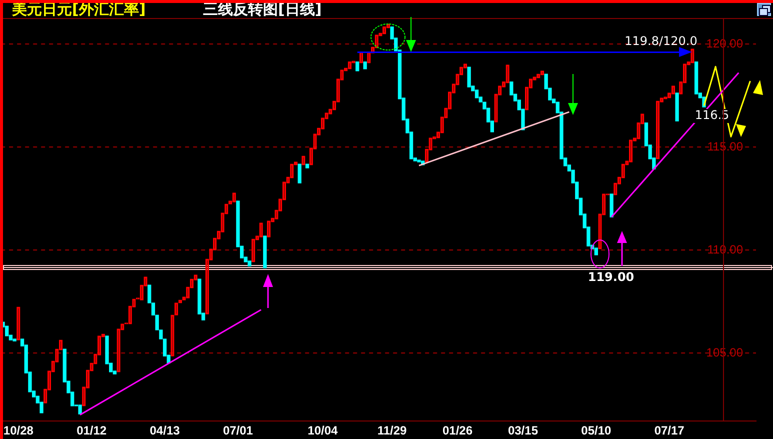 Image resolution: width=773 pixels, height=439 pixels. What do you see at coordinates (596, 431) in the screenshot?
I see `x-tick-label: 05/10` at bounding box center [596, 431].